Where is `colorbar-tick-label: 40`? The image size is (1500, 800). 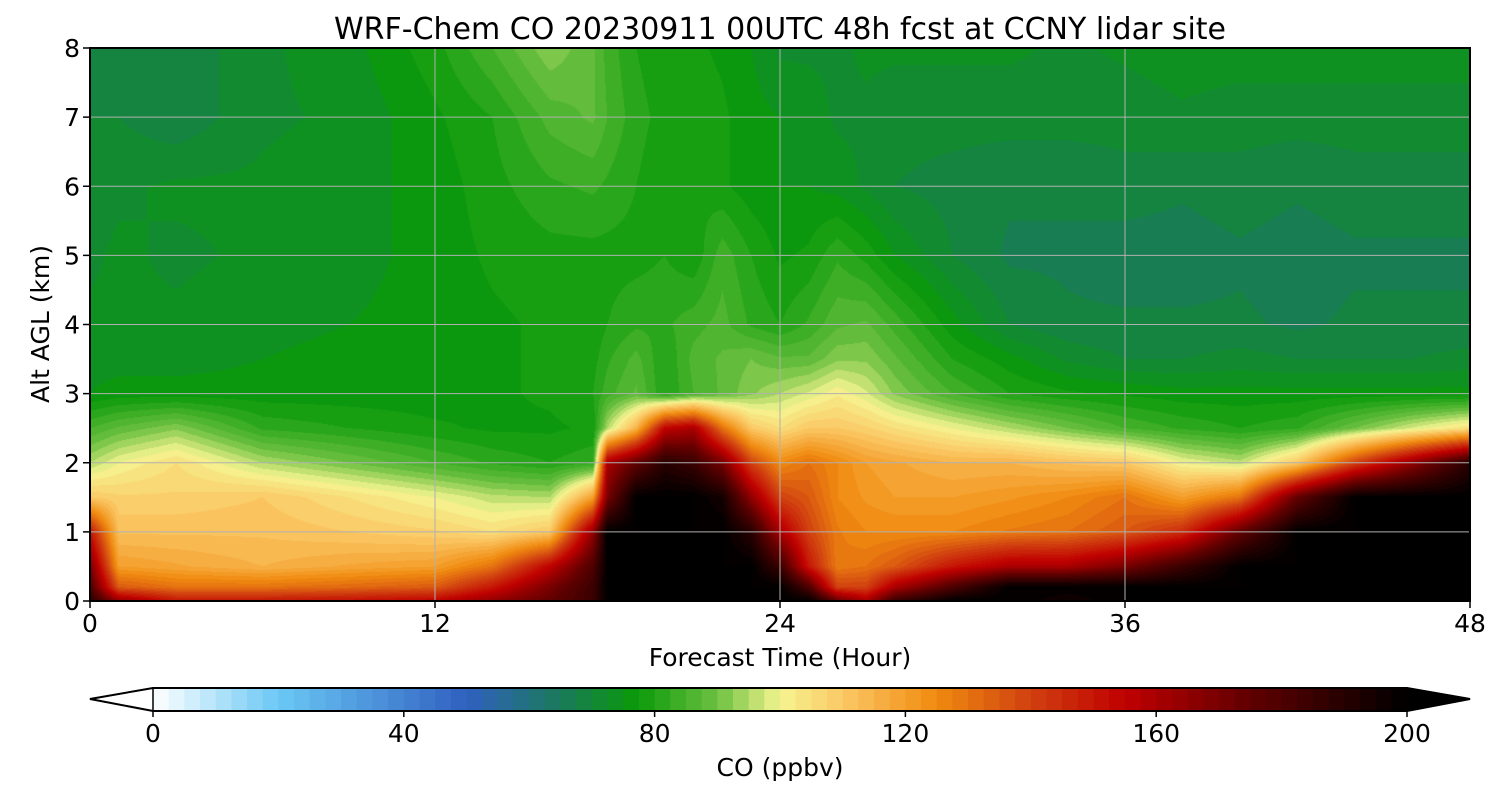
colorbar-tick-label: 40 is located at coordinates (404, 733).